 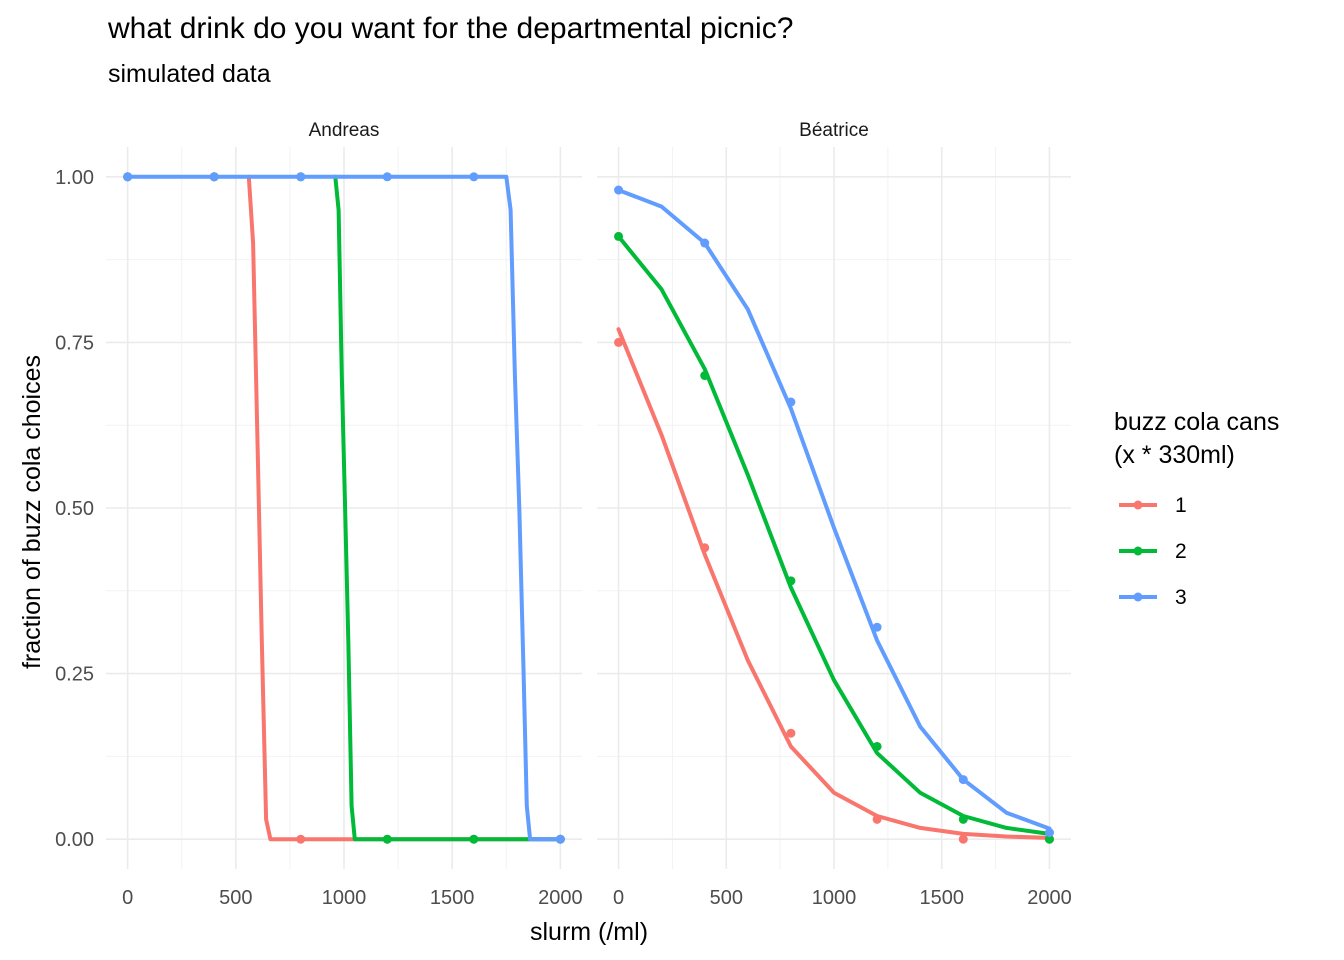 What do you see at coordinates (344, 130) in the screenshot?
I see `facet-label: Andreas` at bounding box center [344, 130].